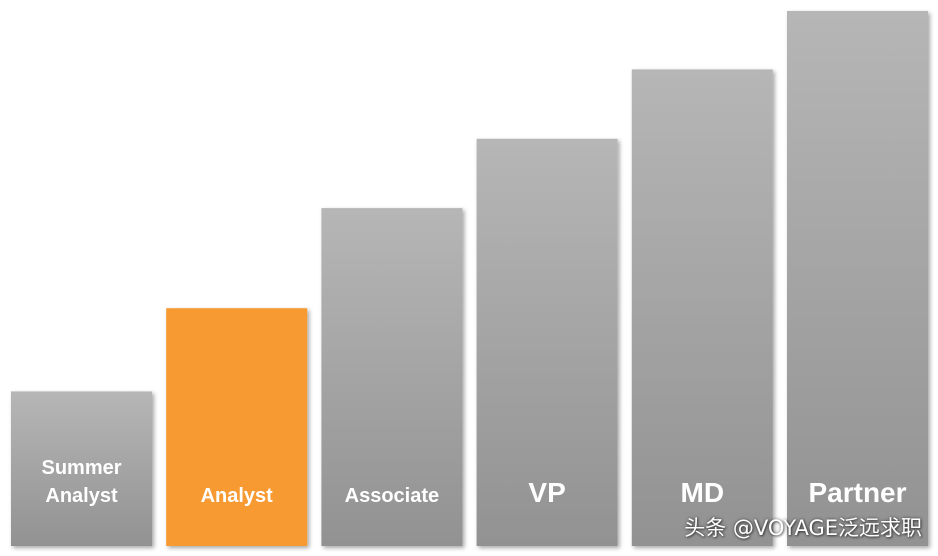 The height and width of the screenshot is (556, 938). I want to click on bar-label-line: MD, so click(703, 492).